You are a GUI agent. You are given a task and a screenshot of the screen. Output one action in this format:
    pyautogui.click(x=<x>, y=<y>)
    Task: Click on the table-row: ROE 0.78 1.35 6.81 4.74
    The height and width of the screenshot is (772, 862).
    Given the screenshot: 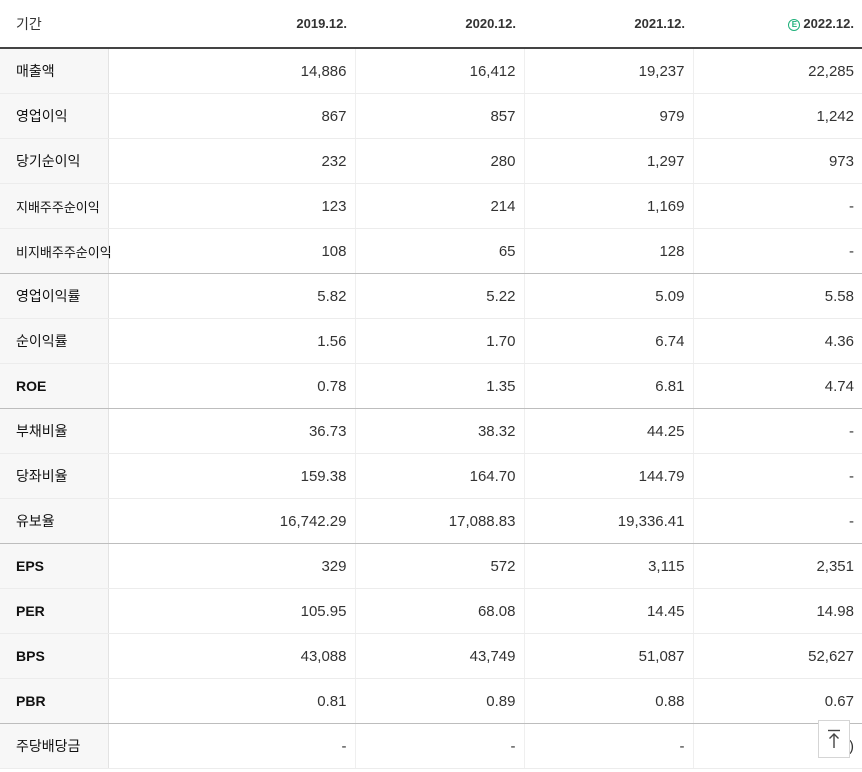 What is the action you would take?
    pyautogui.click(x=431, y=386)
    